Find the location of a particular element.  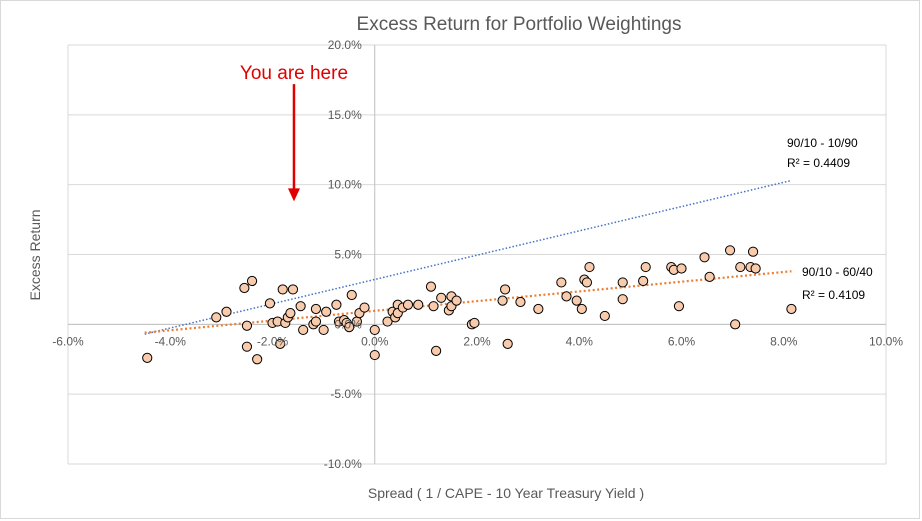

annotation: You are here is located at coordinates (294, 132).